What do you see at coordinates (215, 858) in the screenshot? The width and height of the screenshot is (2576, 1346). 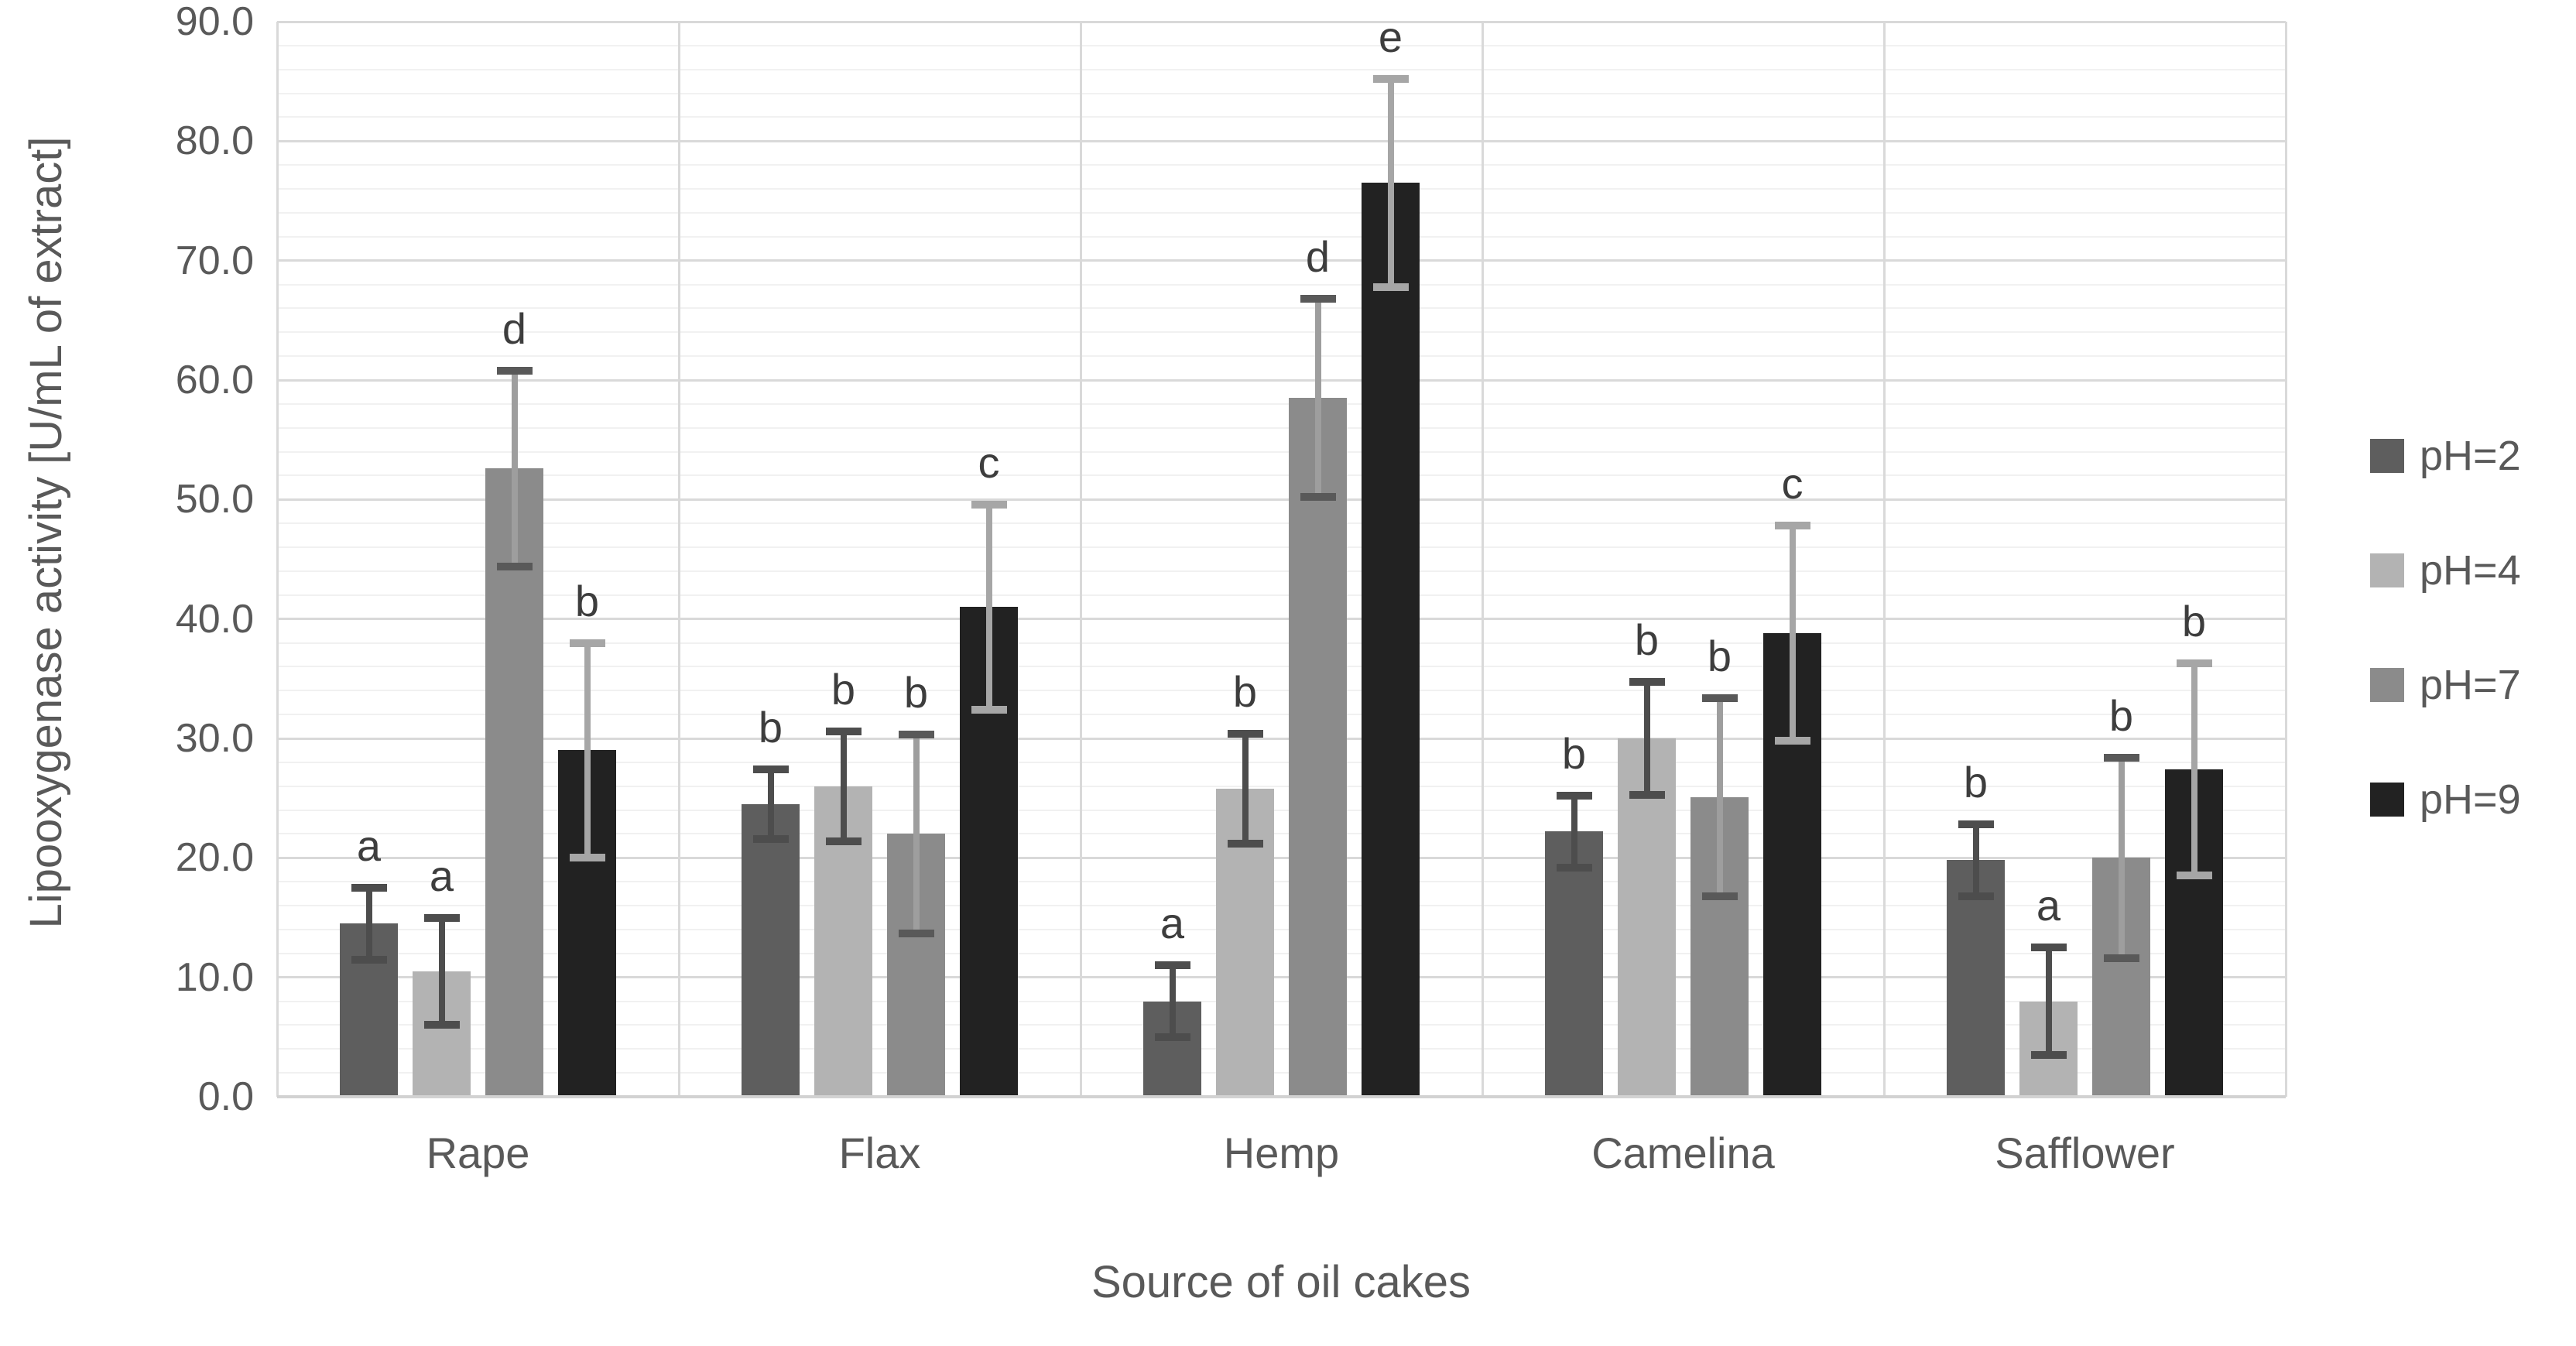 I see `y-axis-tick-label: 20.0` at bounding box center [215, 858].